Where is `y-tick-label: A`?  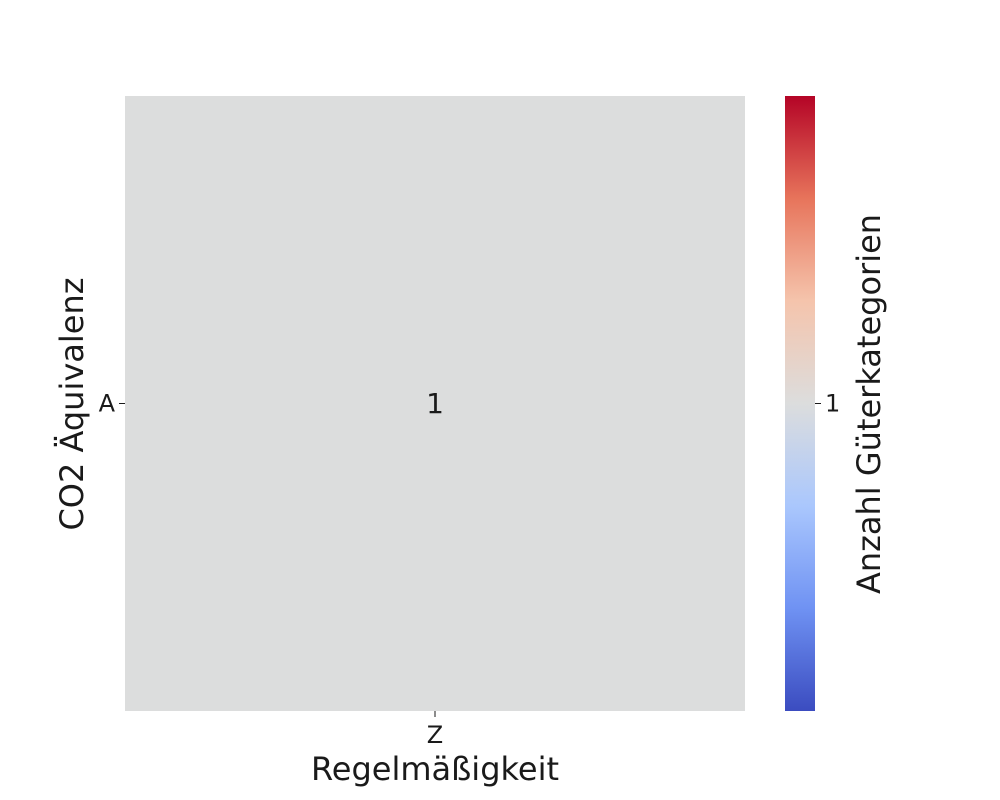 y-tick-label: A is located at coordinates (107, 404).